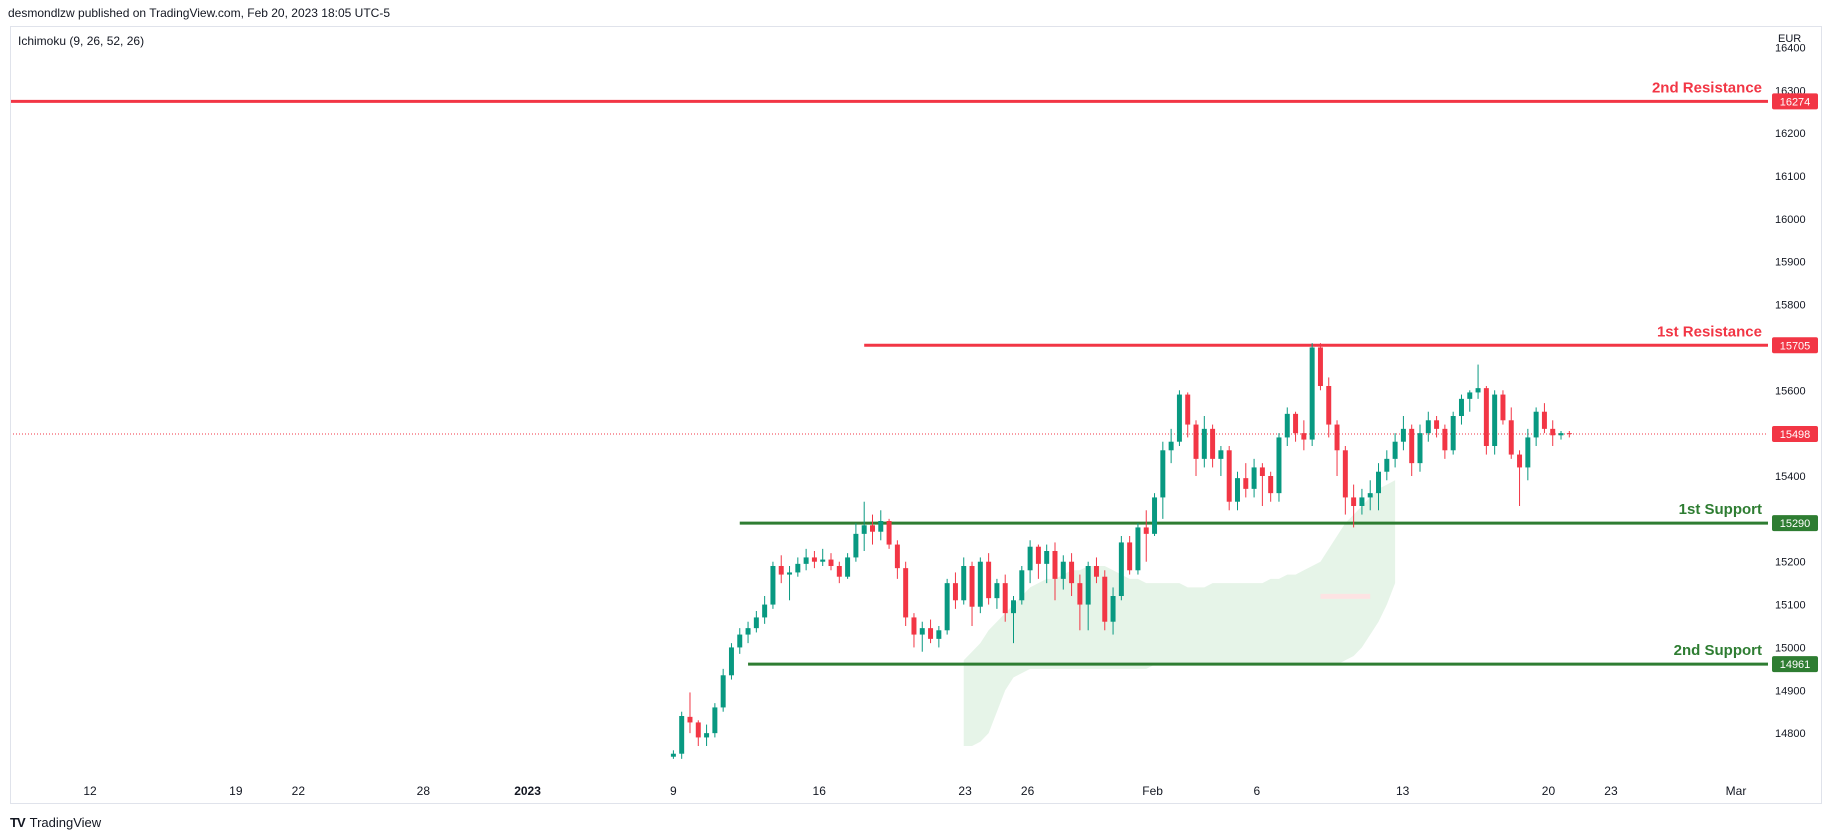 The width and height of the screenshot is (1832, 840). I want to click on footer-brand: TV TradingView, so click(55, 822).